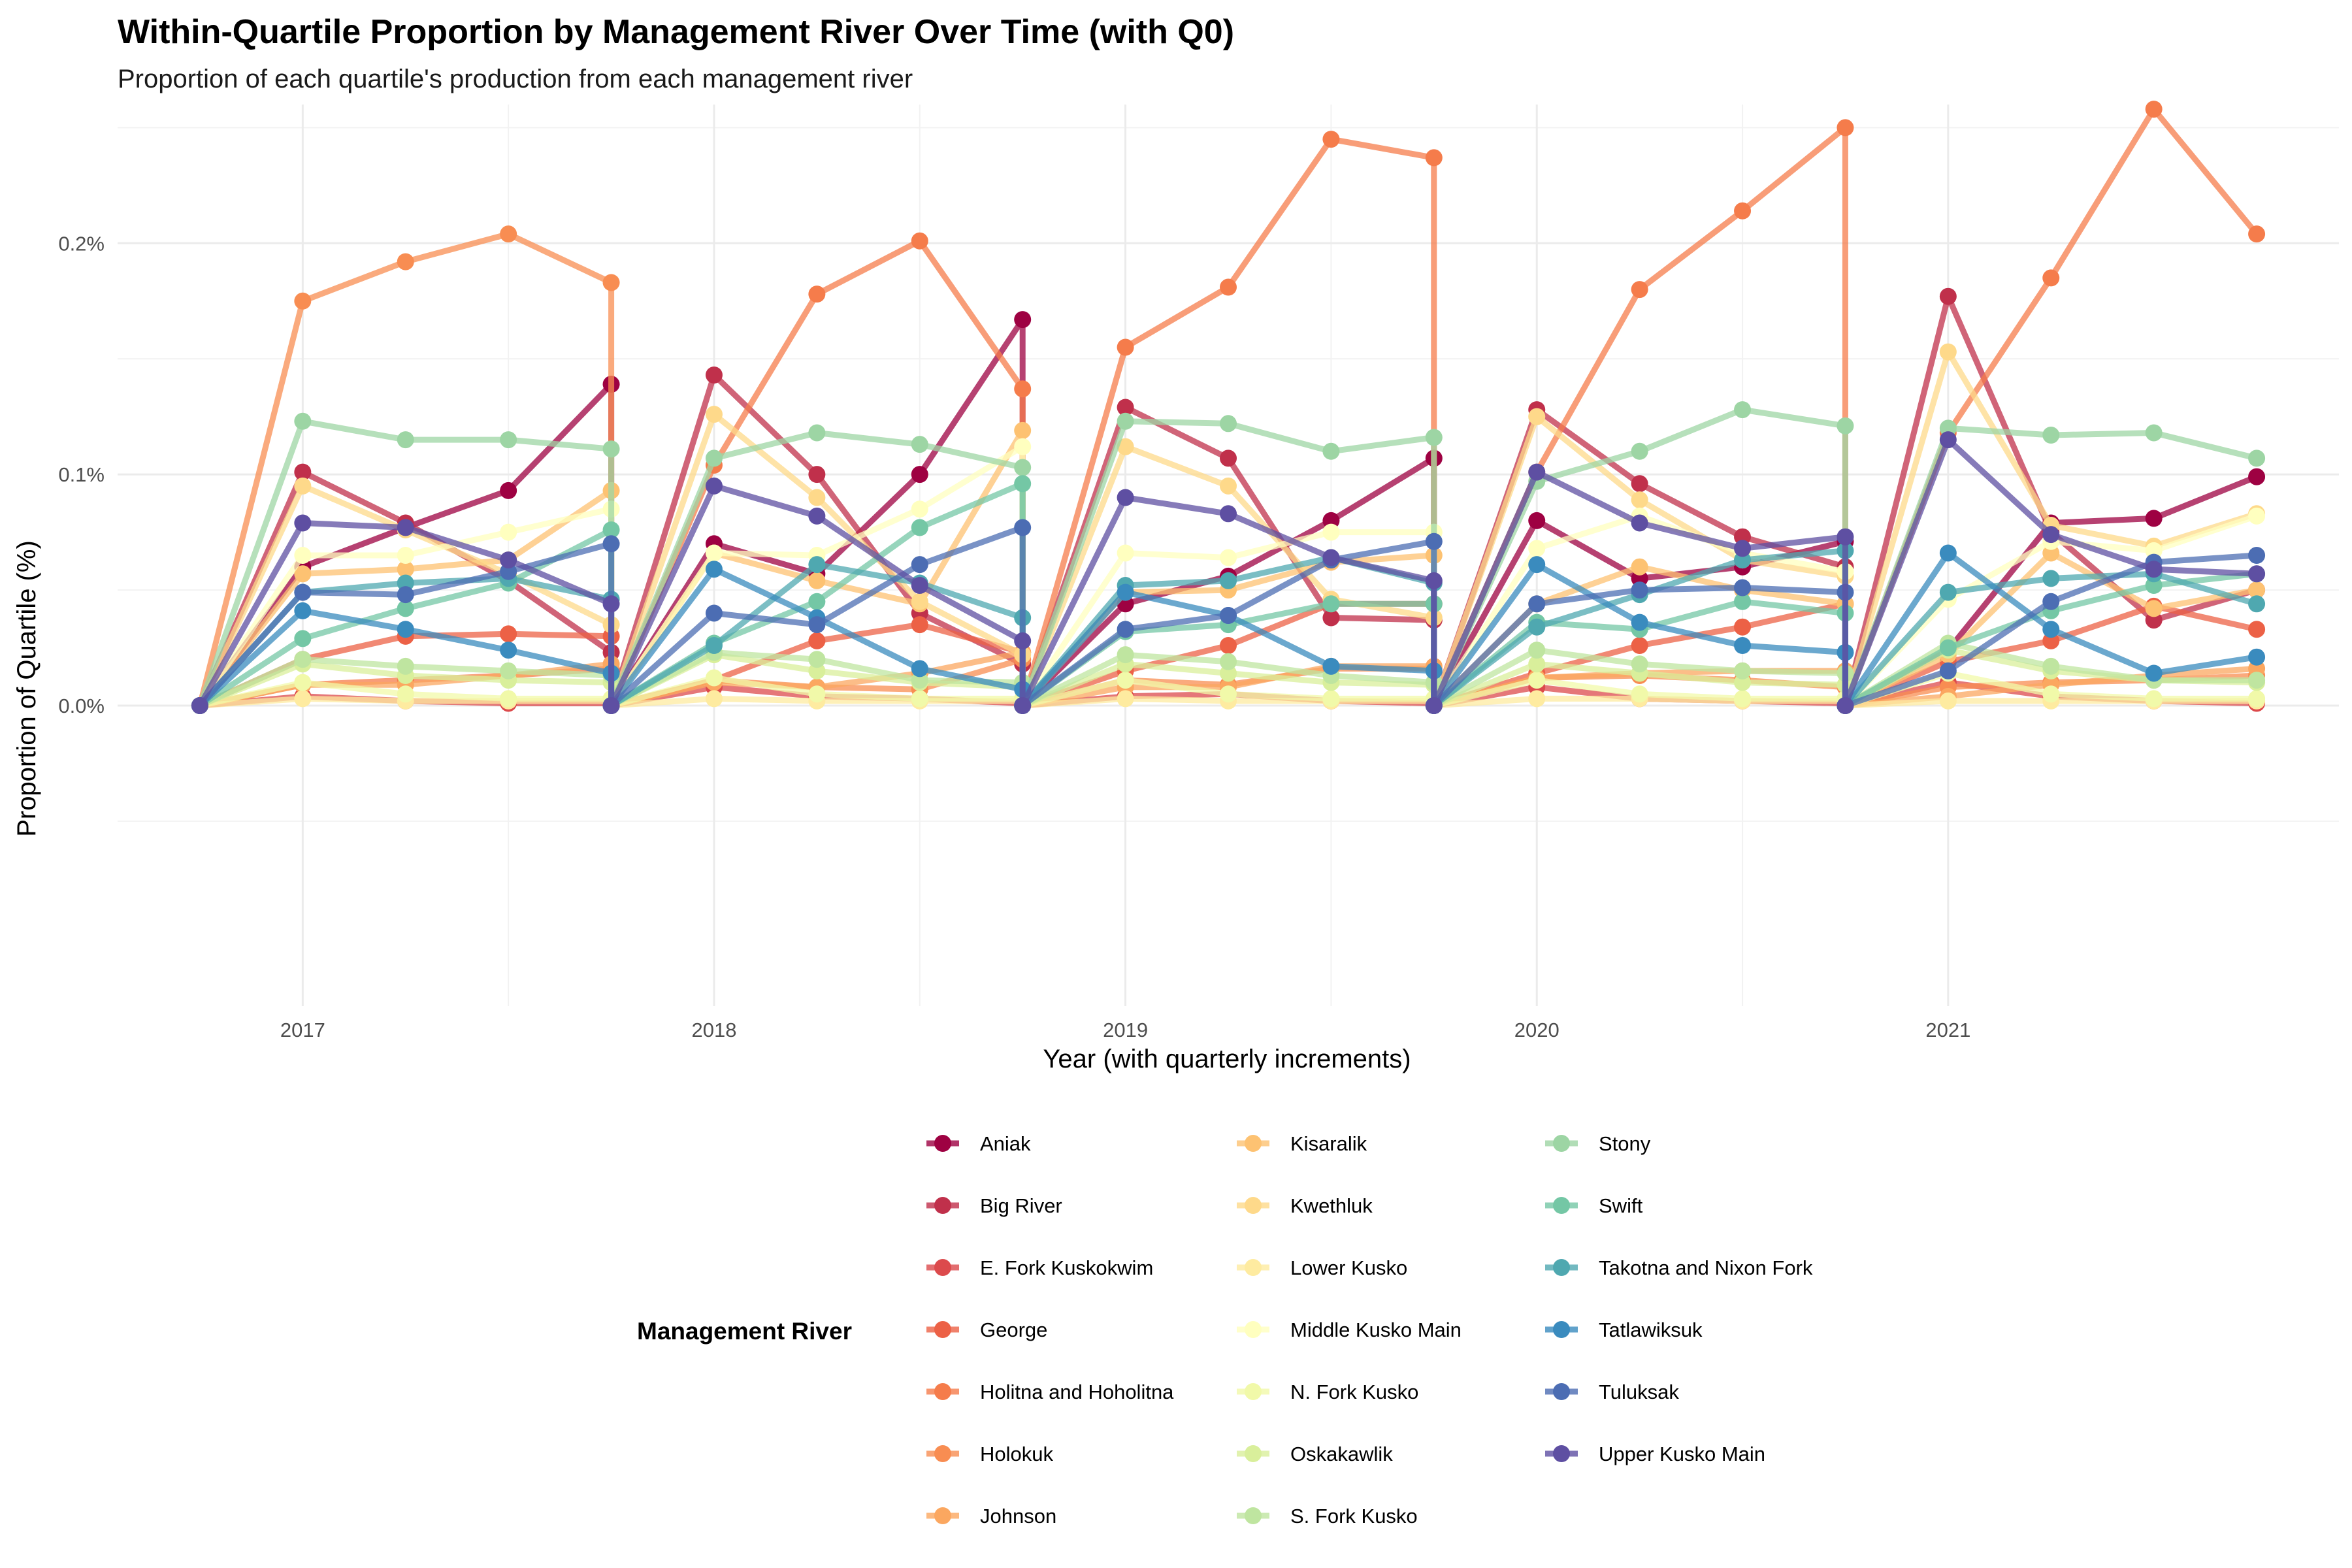 The image size is (2352, 1568). What do you see at coordinates (1322, 1267) in the screenshot?
I see `legend-item: Lower Kusko` at bounding box center [1322, 1267].